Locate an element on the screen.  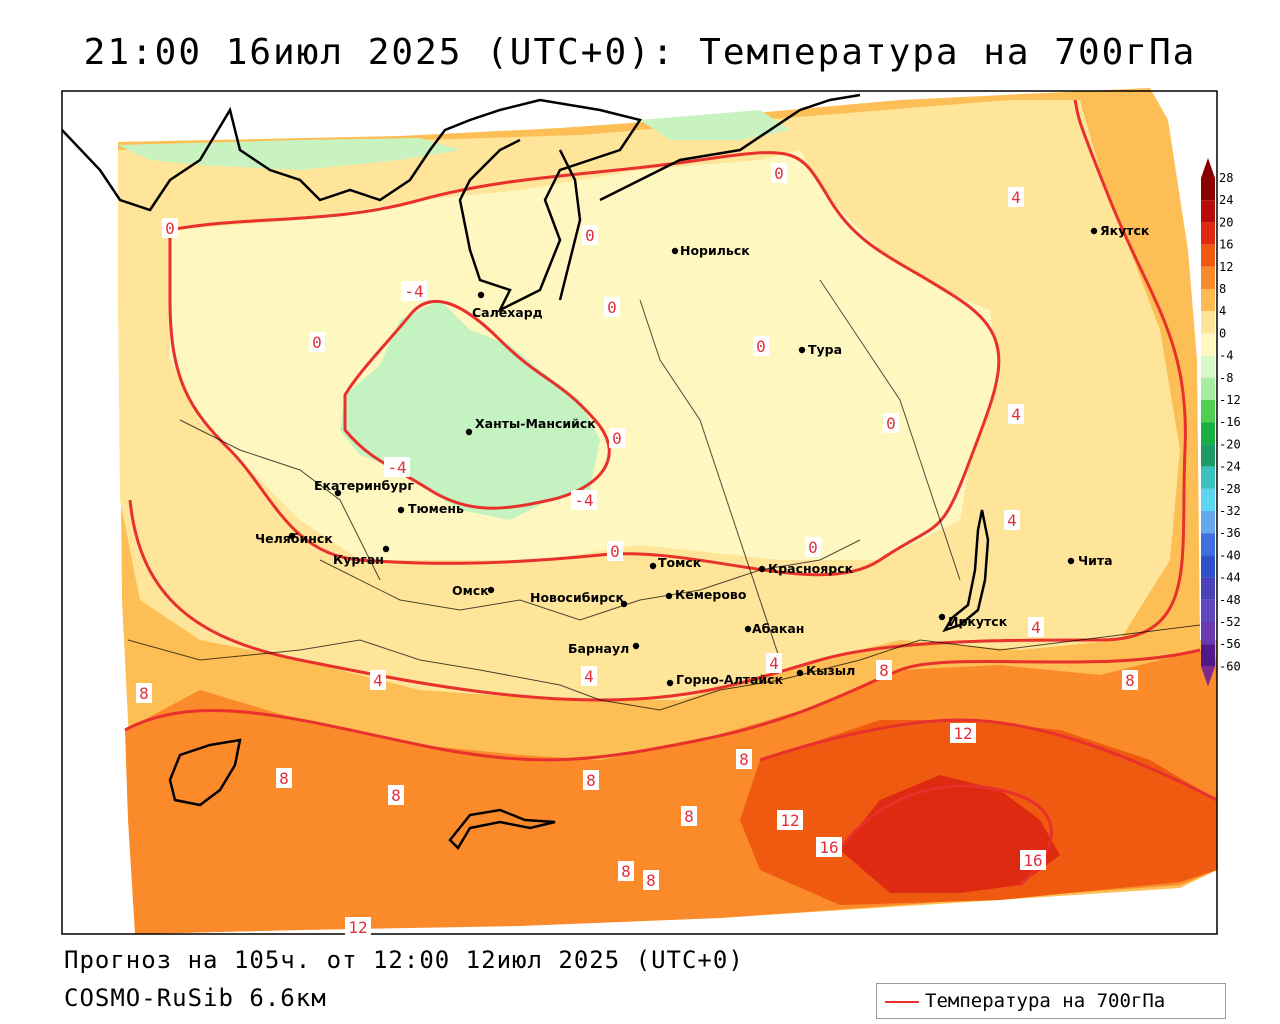
field-kara-cool is located at coordinates (715, 125).